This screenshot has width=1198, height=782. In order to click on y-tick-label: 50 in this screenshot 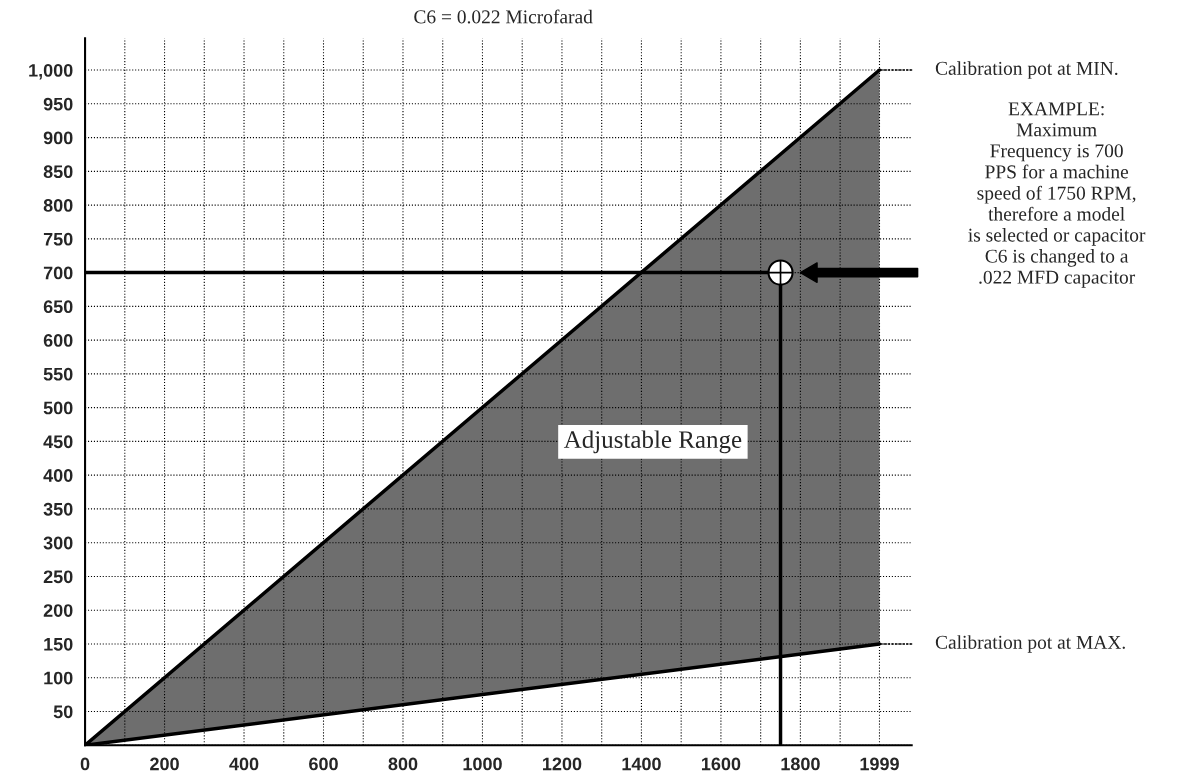, I will do `click(63, 712)`.